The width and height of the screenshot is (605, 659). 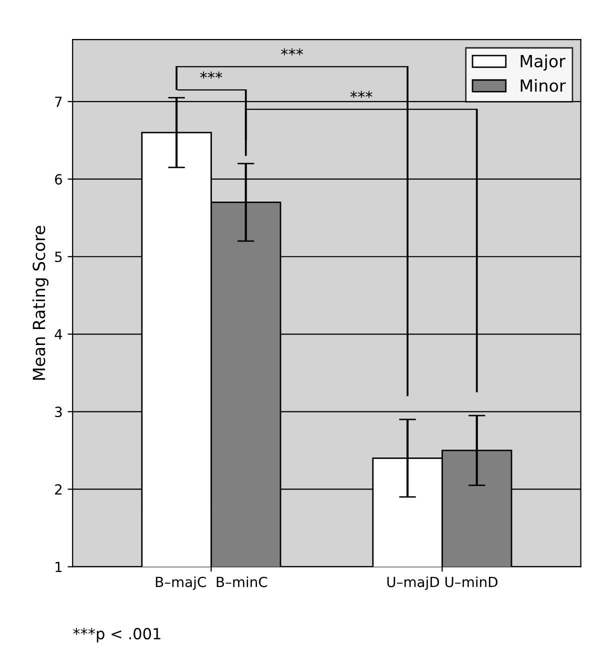 What do you see at coordinates (543, 62) in the screenshot?
I see `legend-label: Major` at bounding box center [543, 62].